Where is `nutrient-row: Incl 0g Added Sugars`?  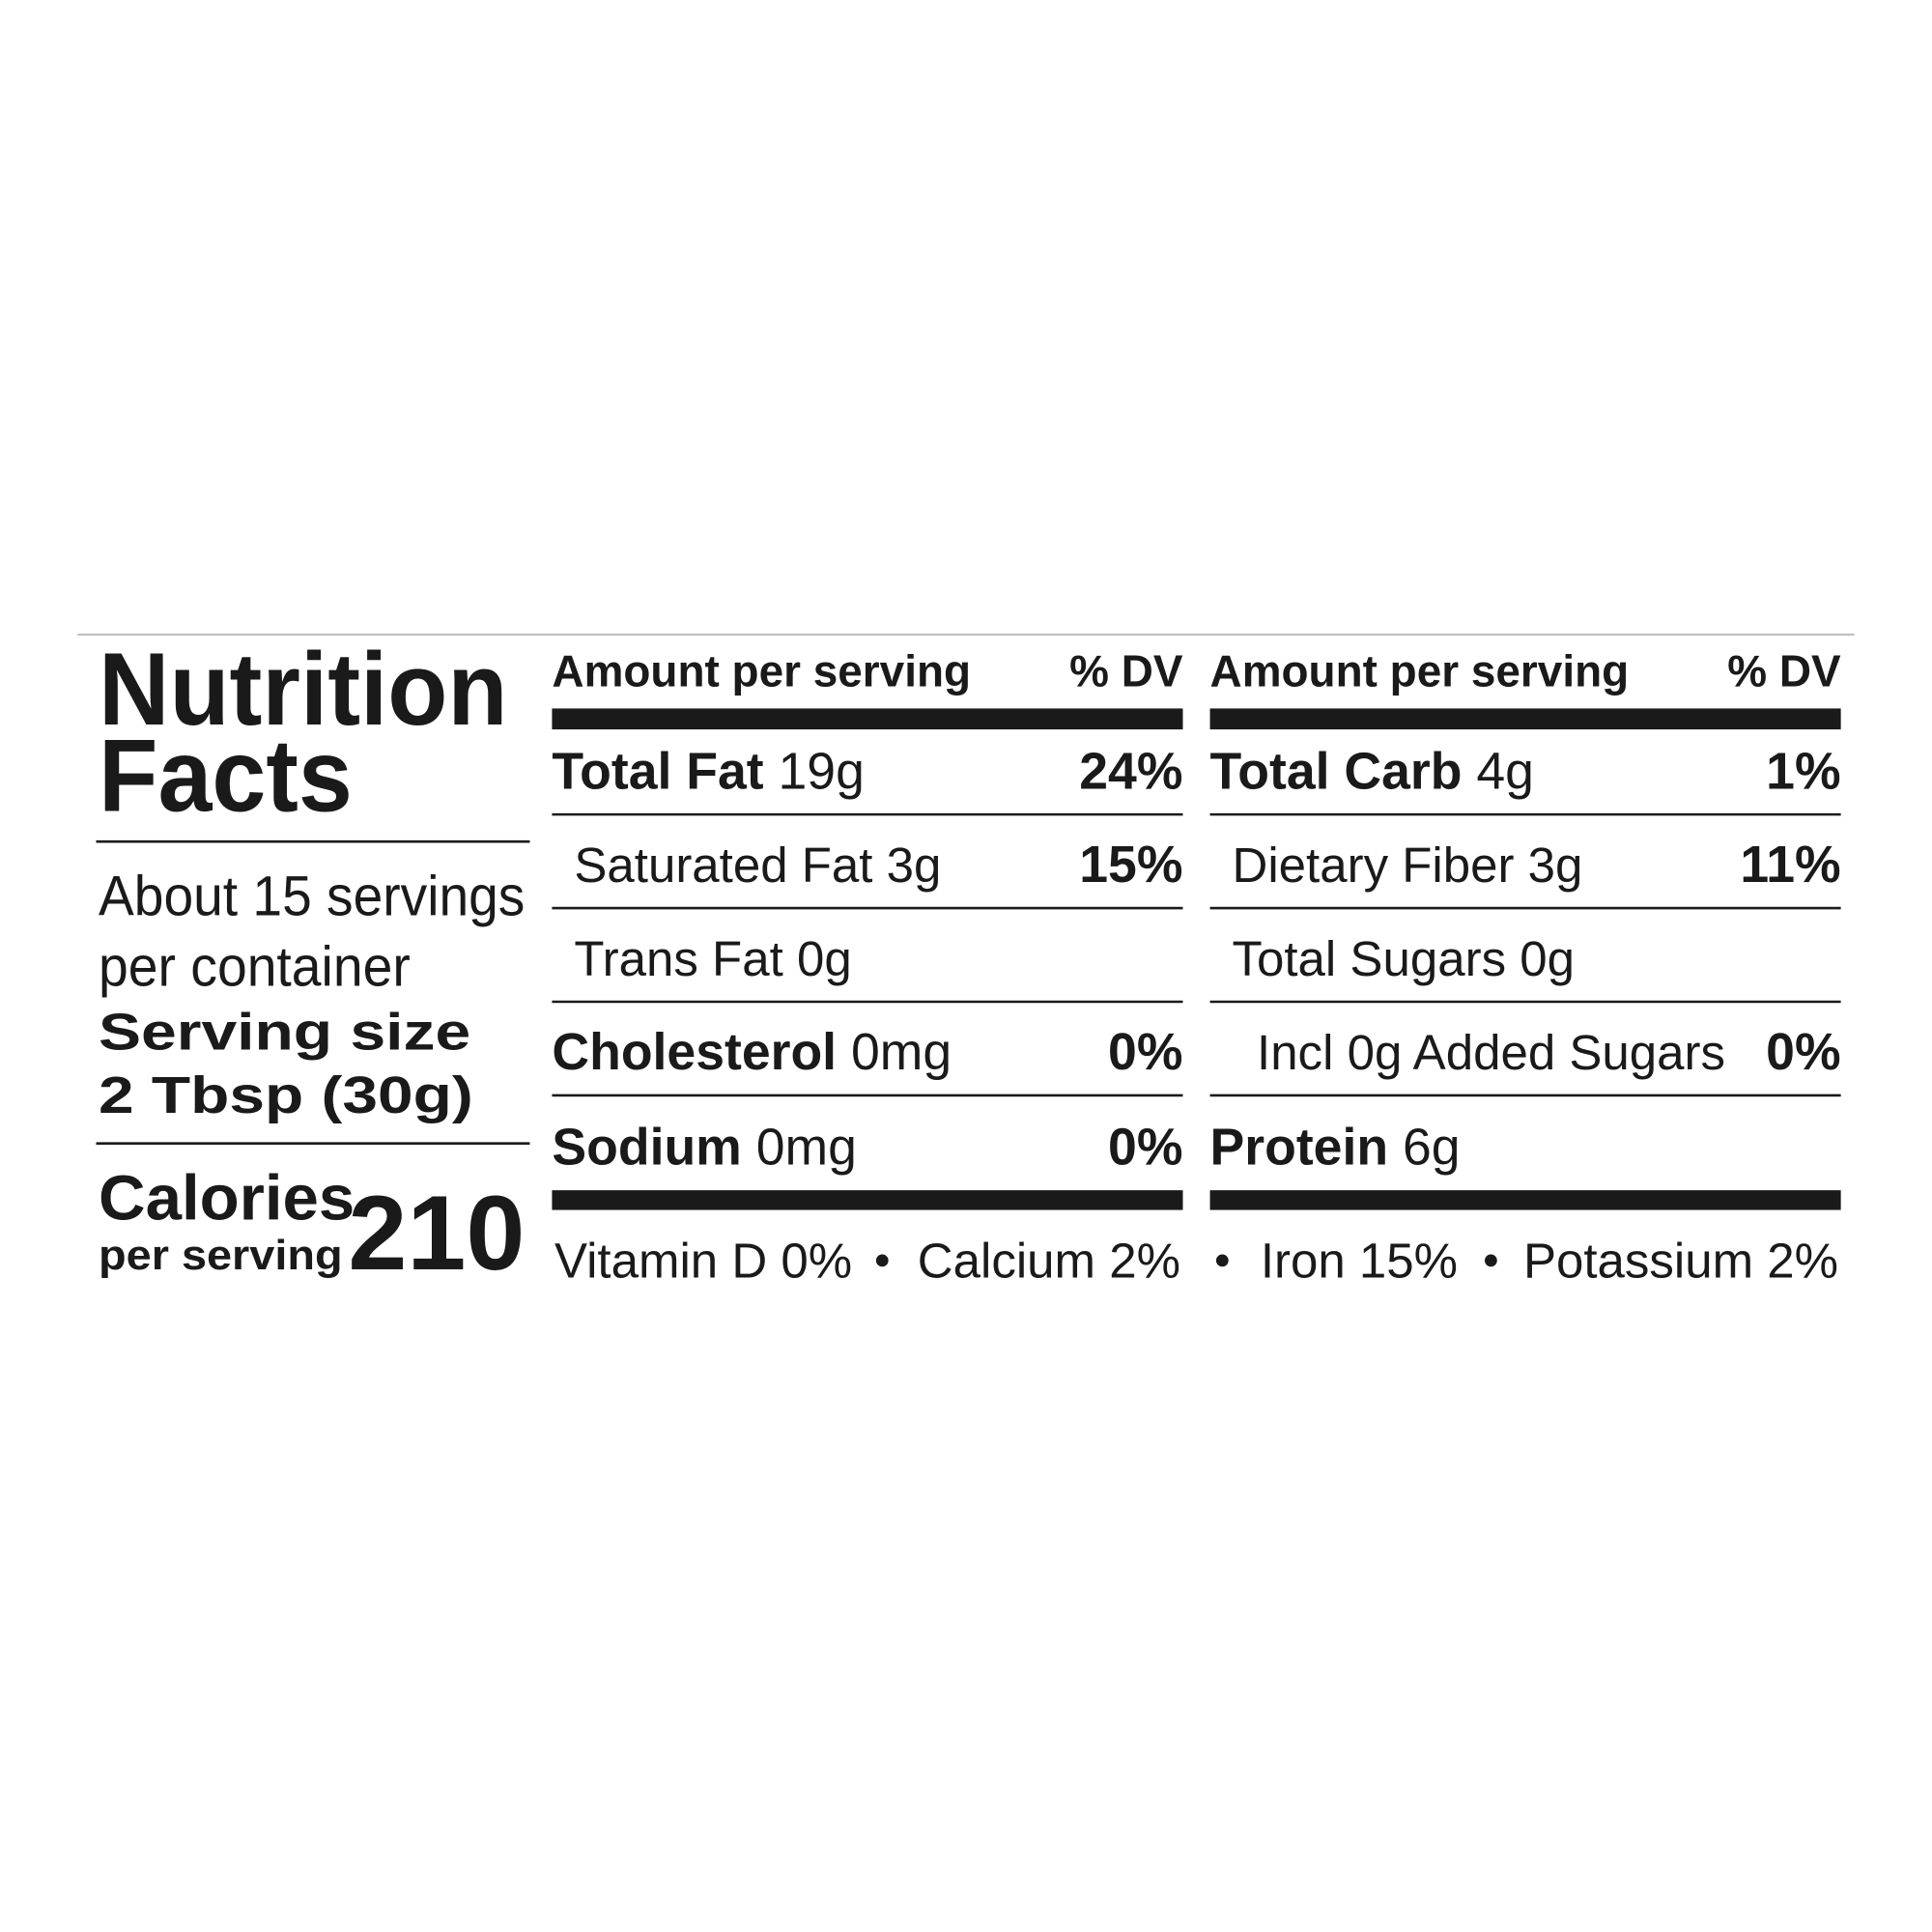
nutrient-row: Incl 0g Added Sugars is located at coordinates (1491, 1052).